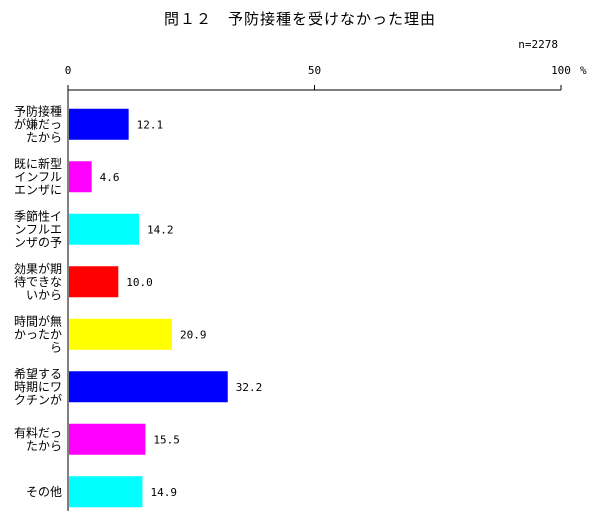 This screenshot has width=600, height=511. What do you see at coordinates (249, 387) in the screenshot?
I see `bar-value-label: 32.2` at bounding box center [249, 387].